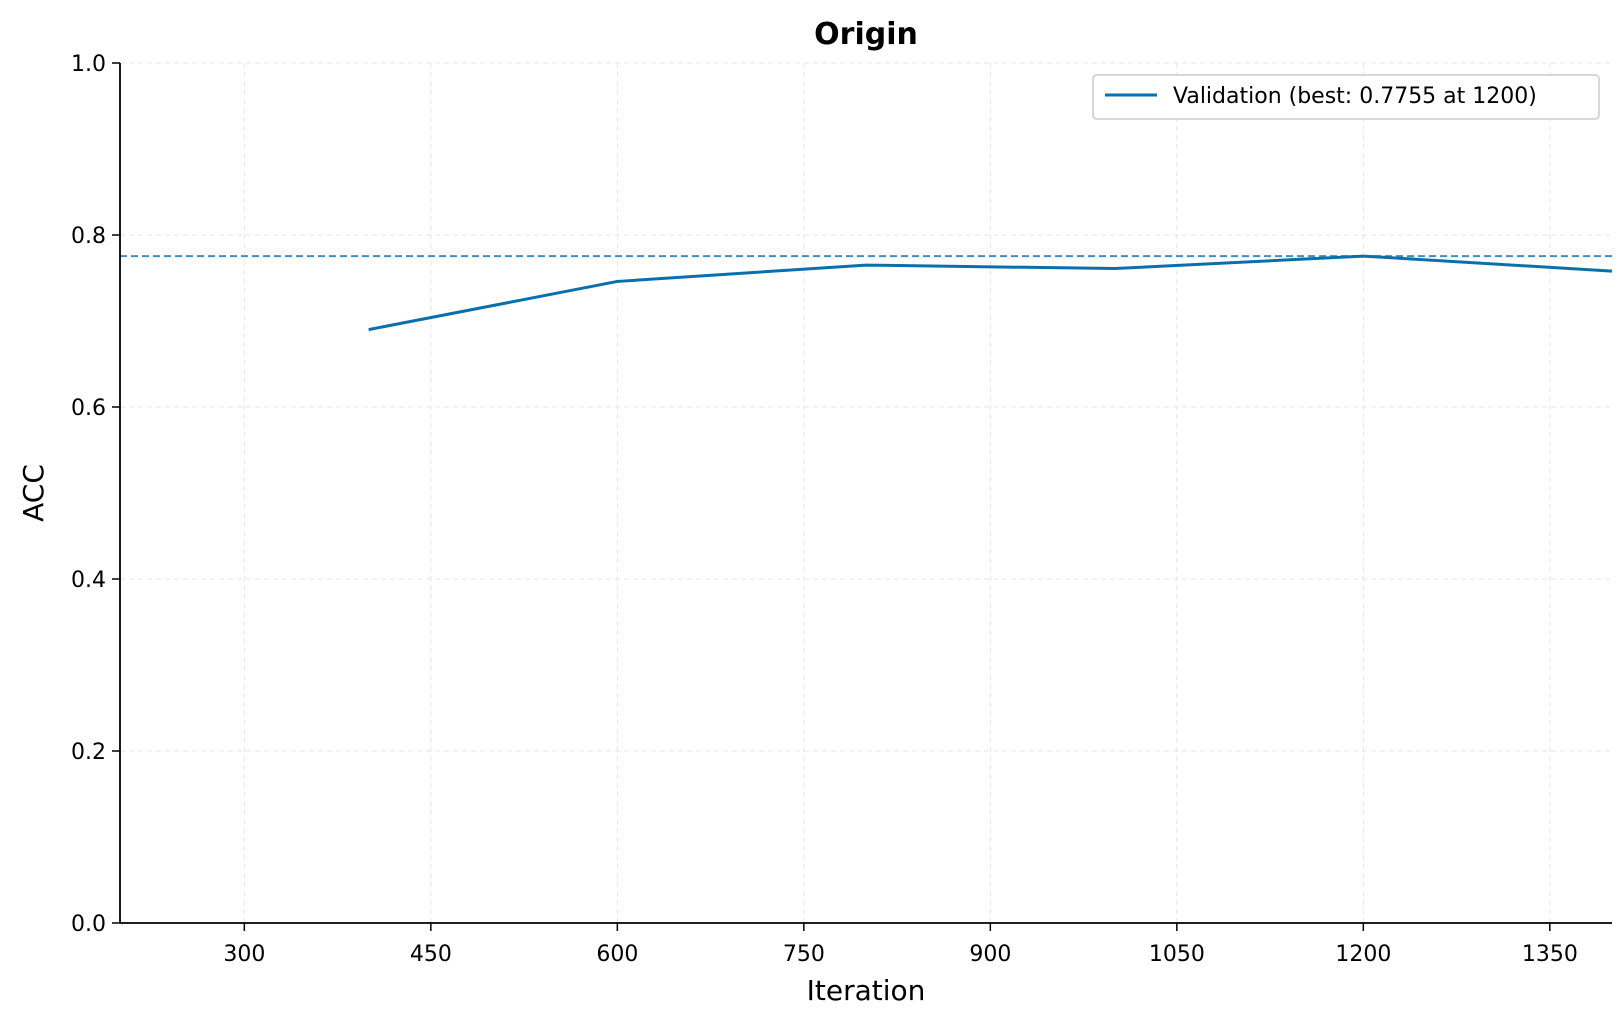 The width and height of the screenshot is (1624, 1024). What do you see at coordinates (1177, 954) in the screenshot?
I see `x-tick-label: 1050` at bounding box center [1177, 954].